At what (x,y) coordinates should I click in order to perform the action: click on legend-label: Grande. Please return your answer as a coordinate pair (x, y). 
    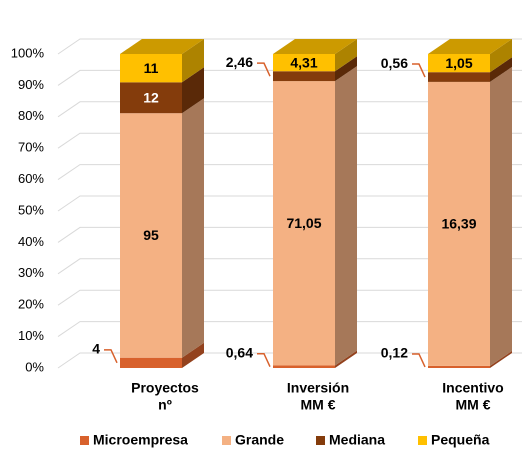
    Looking at the image, I should click on (259, 440).